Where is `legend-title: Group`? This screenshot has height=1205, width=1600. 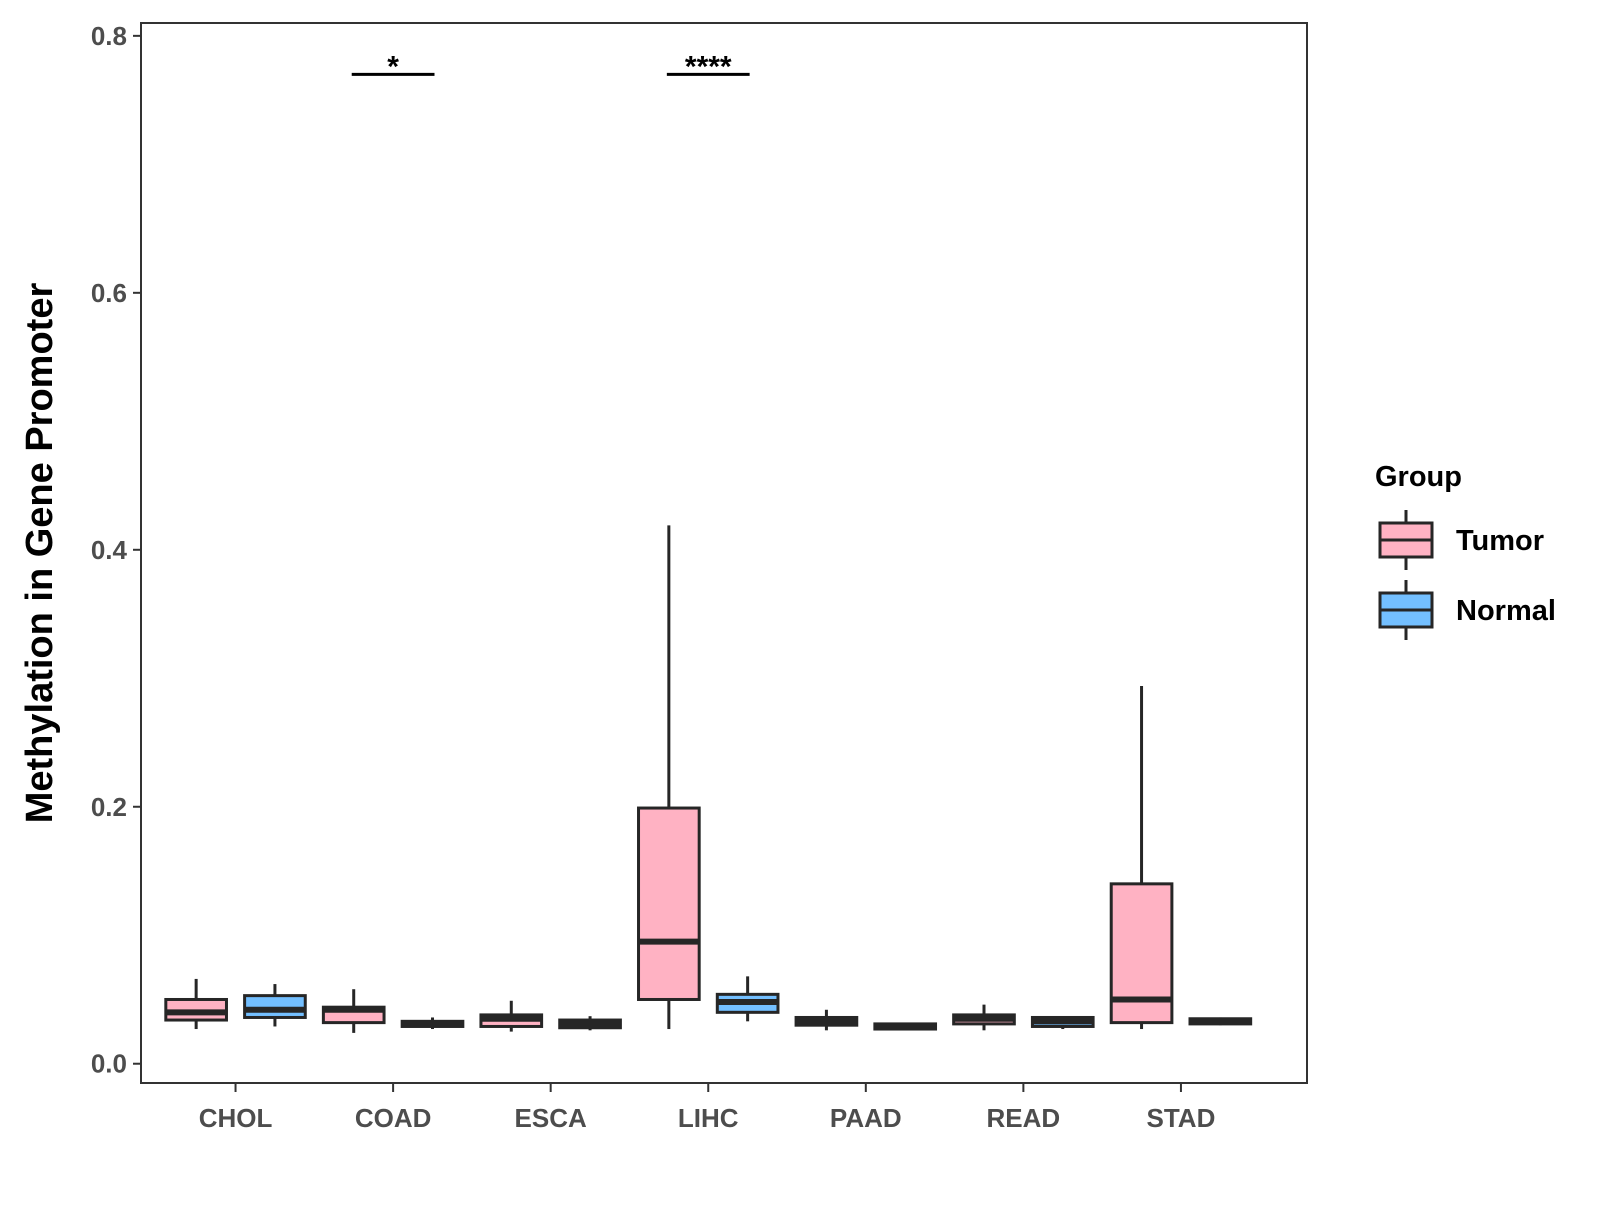 legend-title: Group is located at coordinates (1418, 477).